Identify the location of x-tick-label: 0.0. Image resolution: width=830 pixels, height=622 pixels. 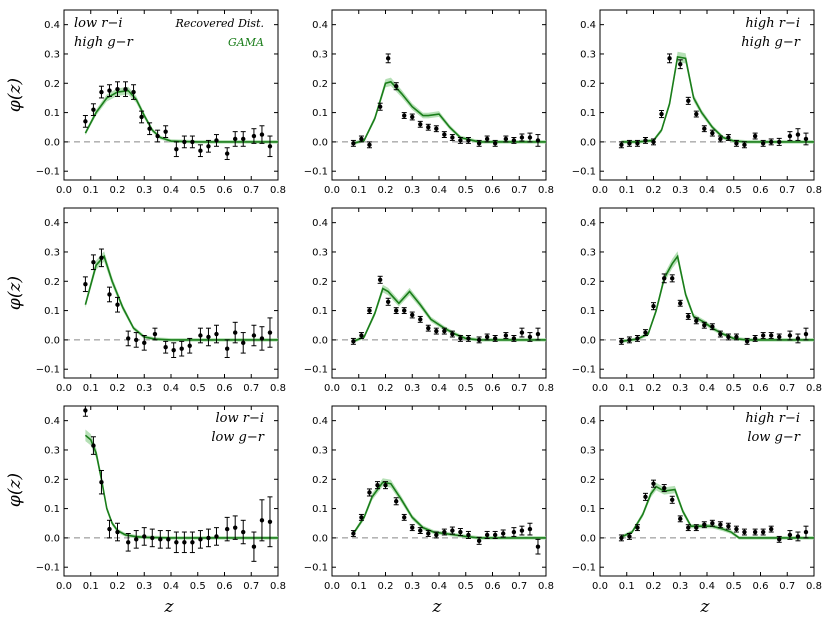
(64, 190).